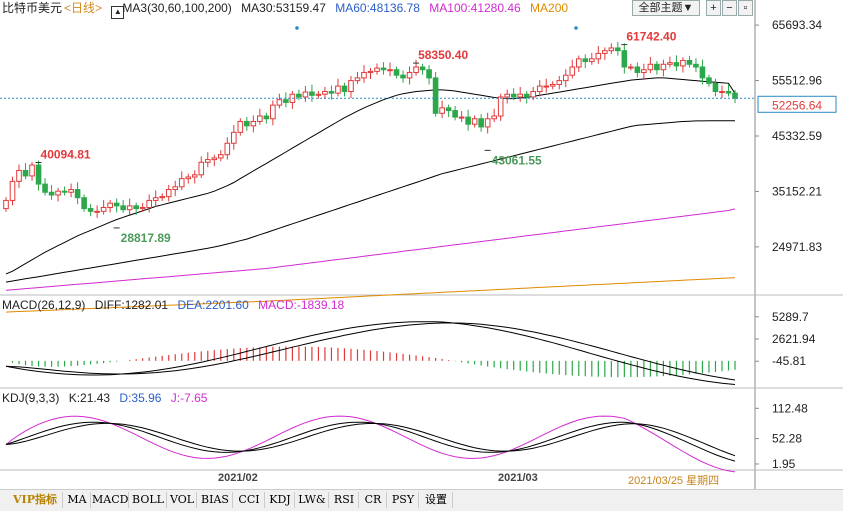  What do you see at coordinates (35, 500) in the screenshot?
I see `tab-vip: VIP指标` at bounding box center [35, 500].